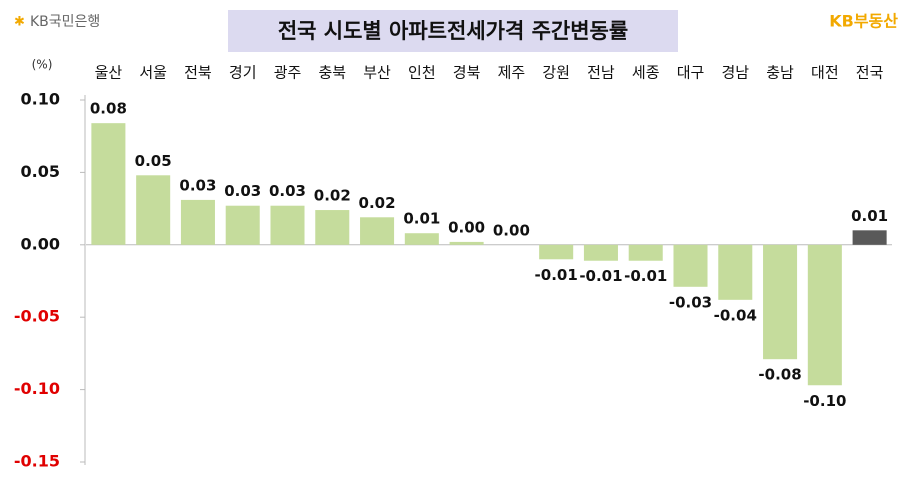 Image resolution: width=909 pixels, height=485 pixels. What do you see at coordinates (37, 316) in the screenshot?
I see `y-tick-label: -0.05` at bounding box center [37, 316].